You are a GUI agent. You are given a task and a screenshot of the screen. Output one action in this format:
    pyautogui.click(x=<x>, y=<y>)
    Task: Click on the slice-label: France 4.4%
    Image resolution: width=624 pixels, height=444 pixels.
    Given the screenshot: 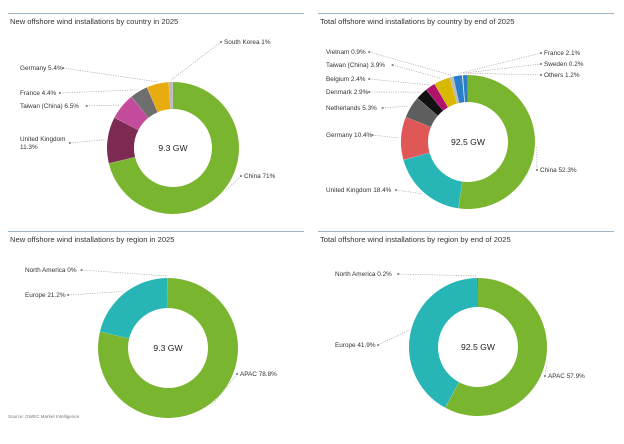 What is the action you would take?
    pyautogui.click(x=38, y=93)
    